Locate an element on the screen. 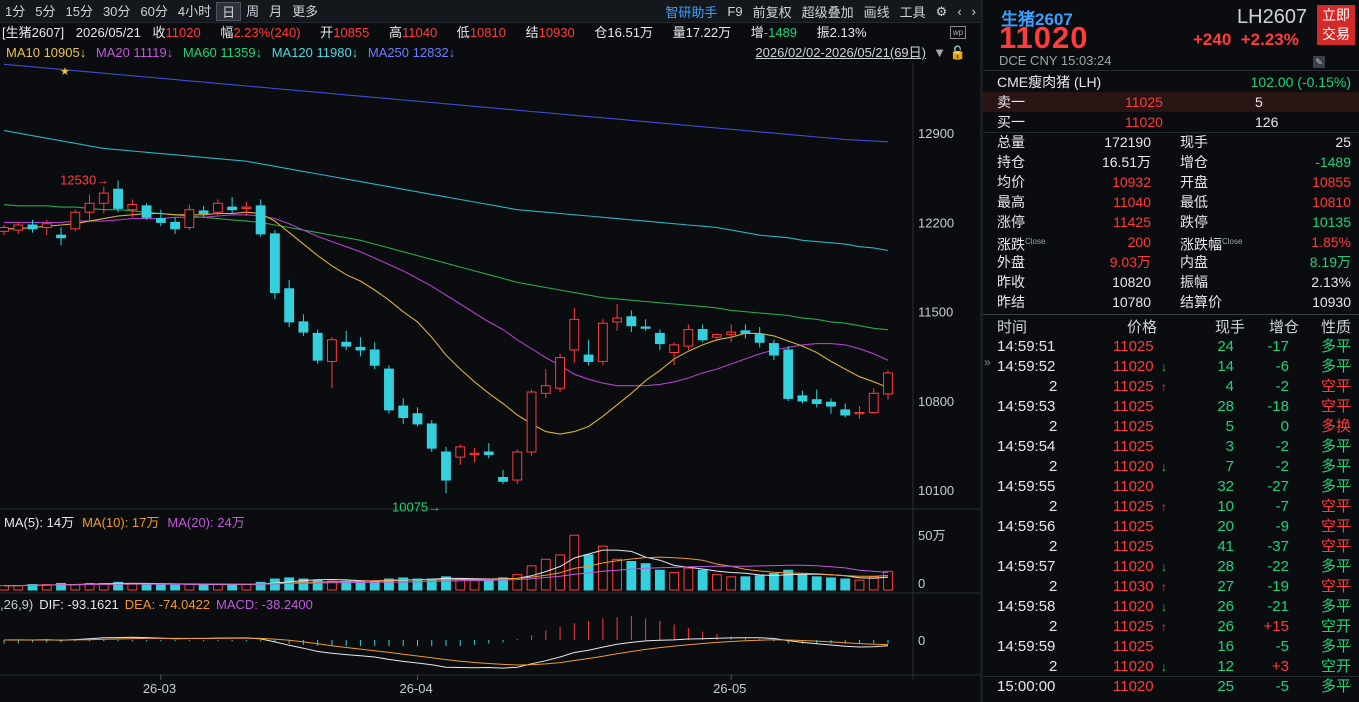 Image resolution: width=1359 pixels, height=702 pixels. draw-button: 画线 is located at coordinates (876, 12).